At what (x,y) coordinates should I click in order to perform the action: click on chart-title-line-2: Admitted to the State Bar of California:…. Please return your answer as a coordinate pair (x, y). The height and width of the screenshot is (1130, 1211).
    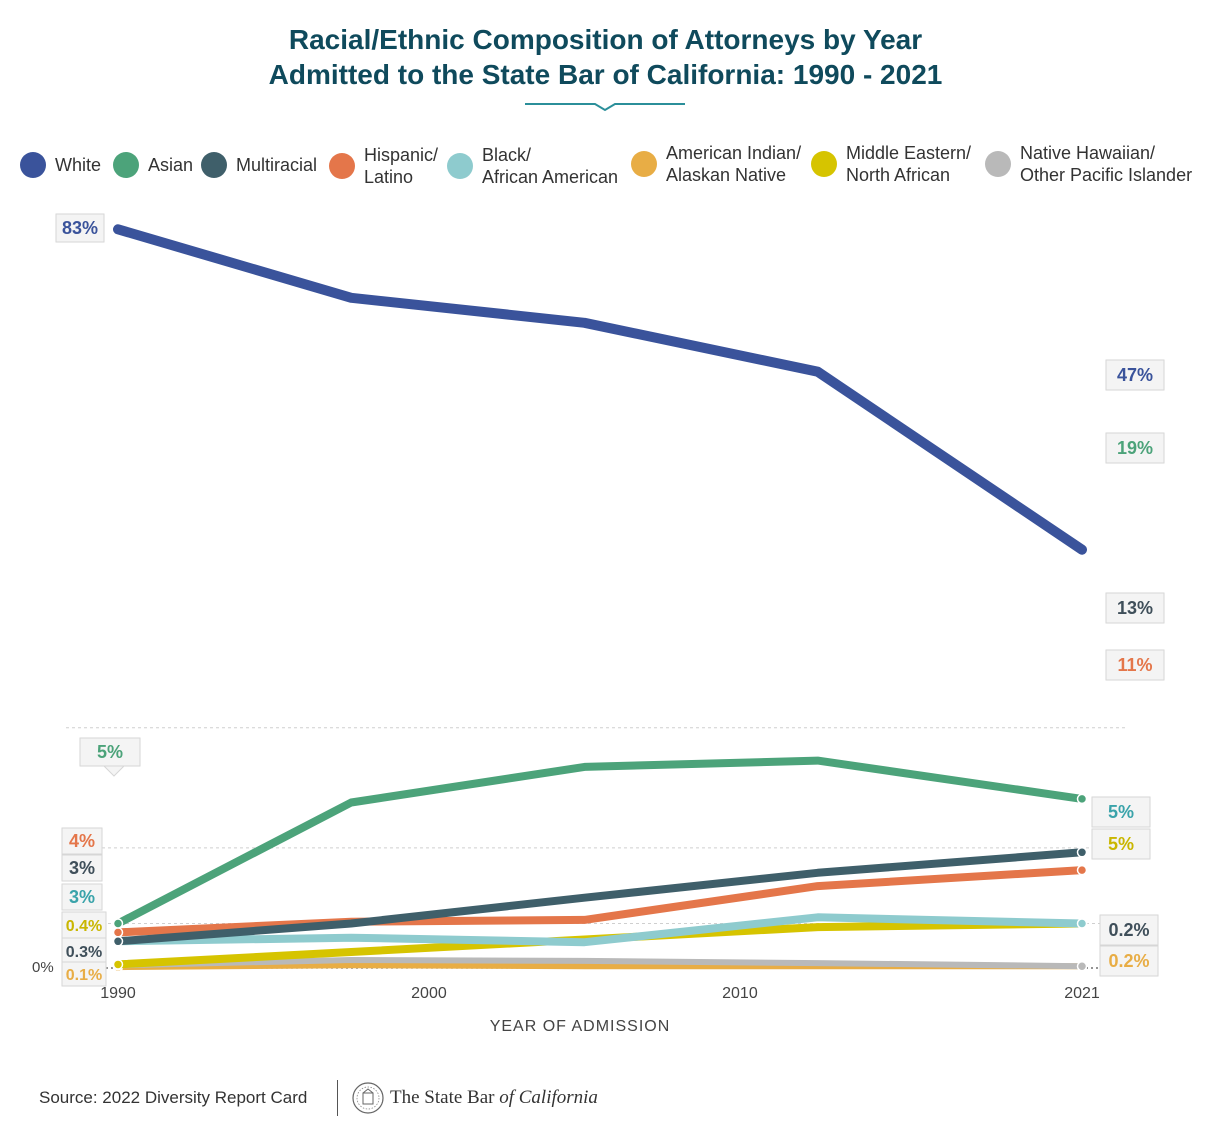
    Looking at the image, I should click on (605, 74).